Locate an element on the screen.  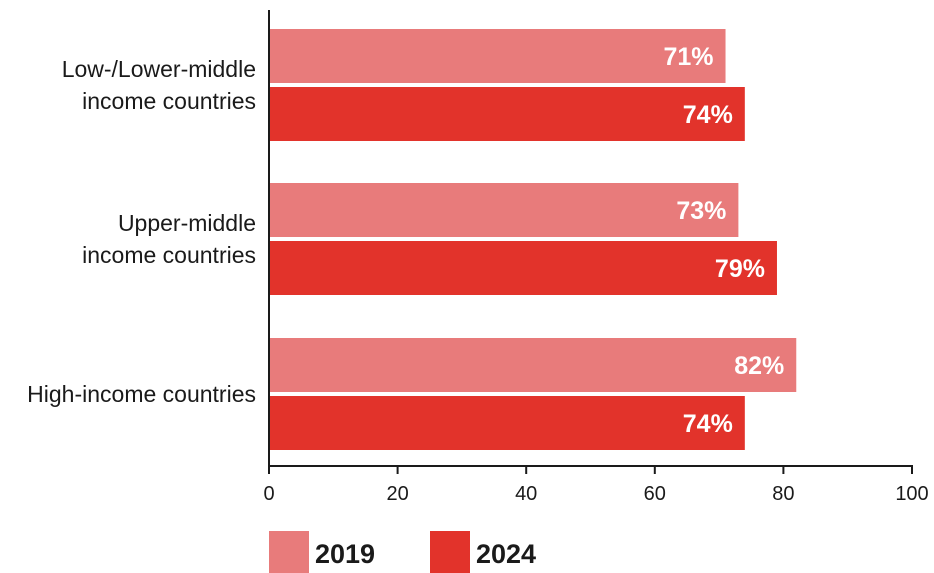
bar-value-label-2019-2: 82% is located at coordinates (759, 366).